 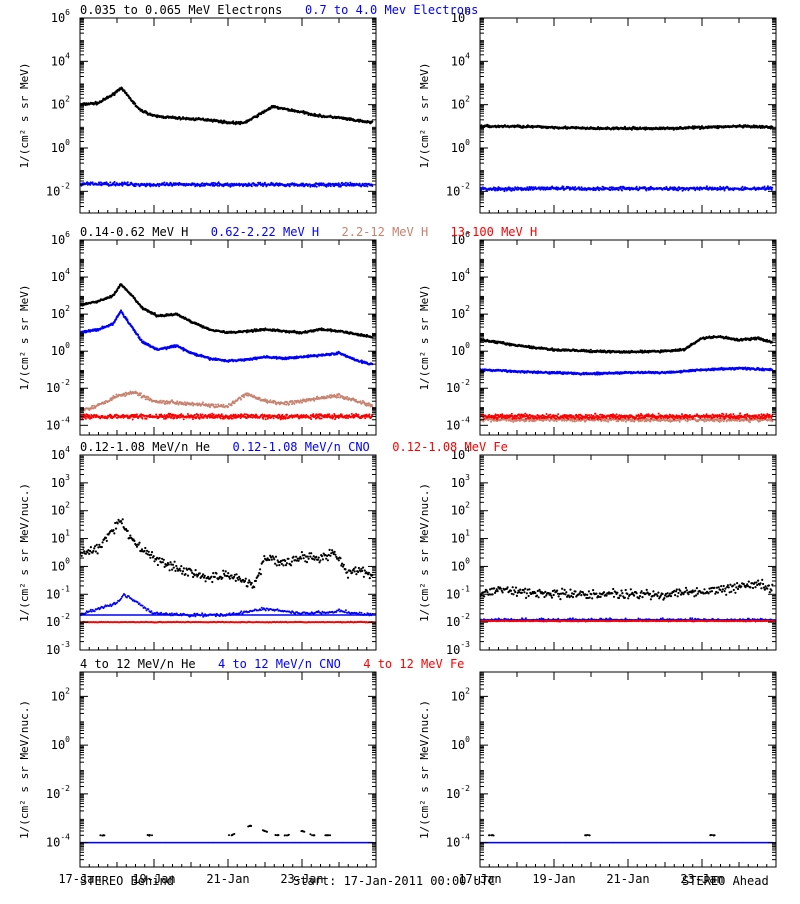 I want to click on ytick-label: 10⁰, so click(x=460, y=146).